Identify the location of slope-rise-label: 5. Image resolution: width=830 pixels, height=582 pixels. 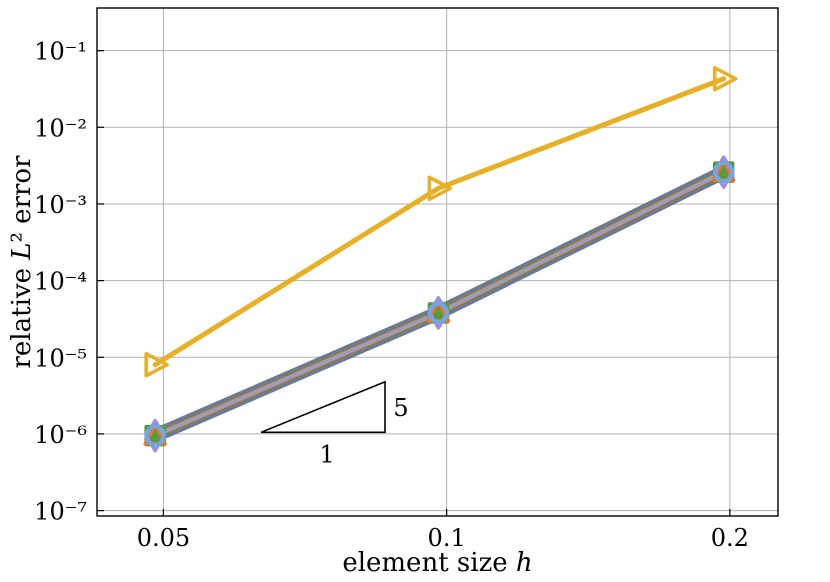
(400, 408).